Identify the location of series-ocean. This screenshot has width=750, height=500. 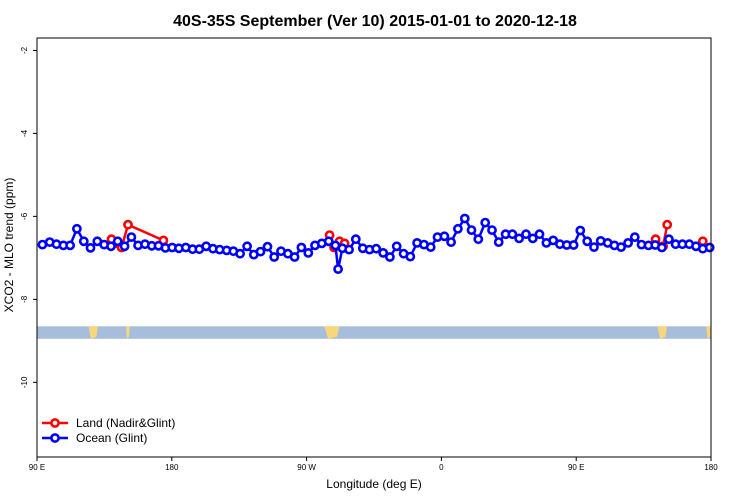
(376, 243).